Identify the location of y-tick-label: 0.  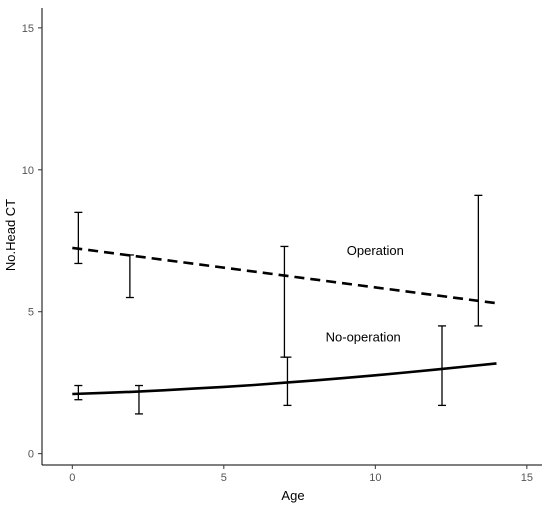
(31, 455).